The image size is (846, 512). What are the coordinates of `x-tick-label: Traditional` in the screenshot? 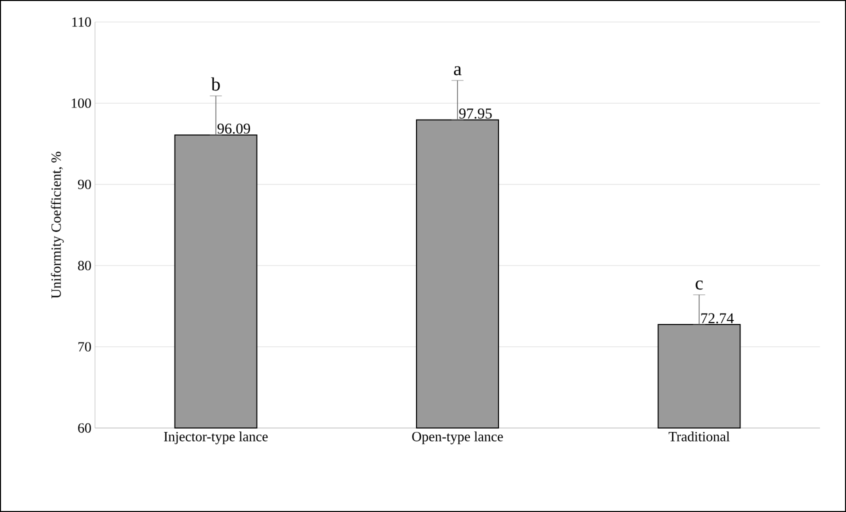 It's located at (699, 437).